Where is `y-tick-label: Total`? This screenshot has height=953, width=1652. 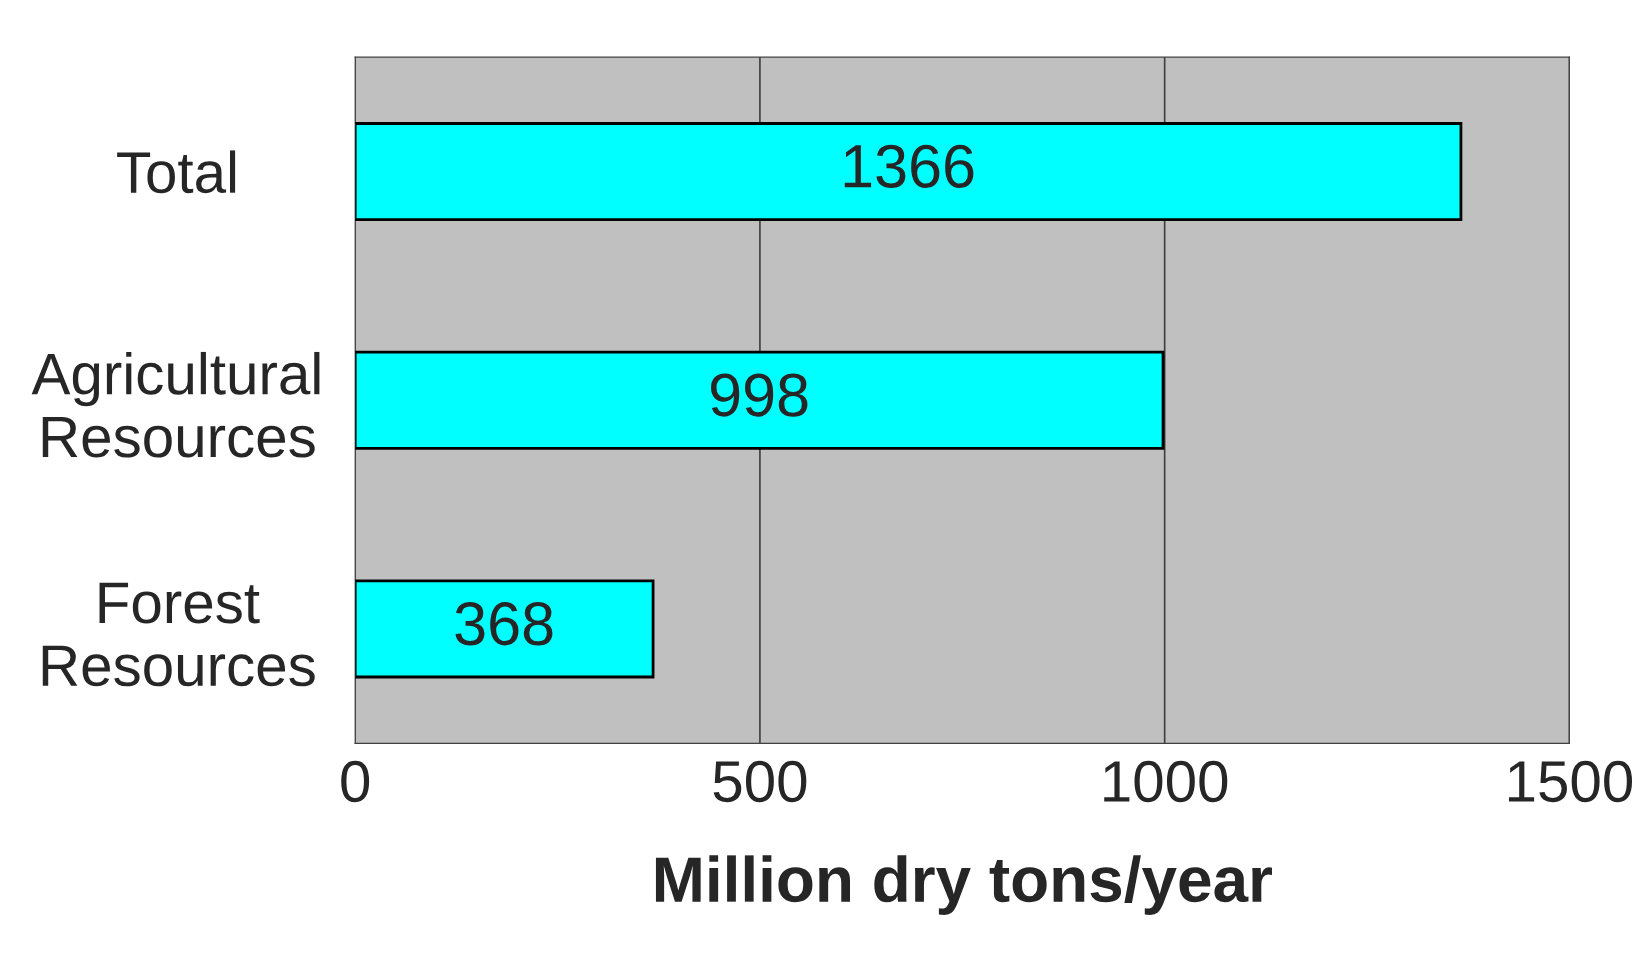 y-tick-label: Total is located at coordinates (176, 172).